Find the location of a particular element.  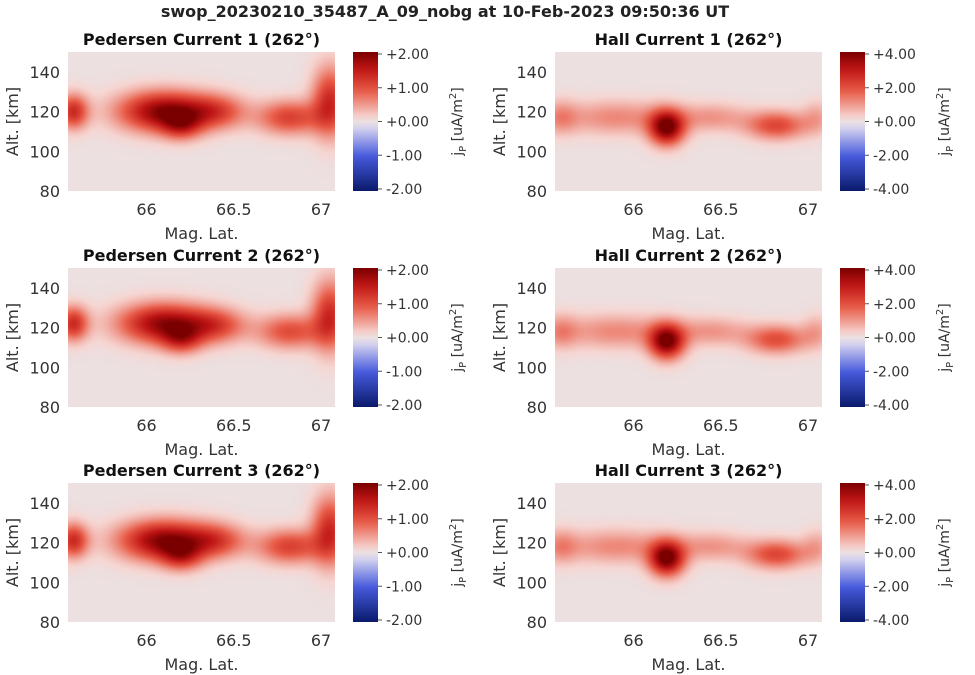

panel-title: Pedersen Current 2 (262°) is located at coordinates (201, 255).